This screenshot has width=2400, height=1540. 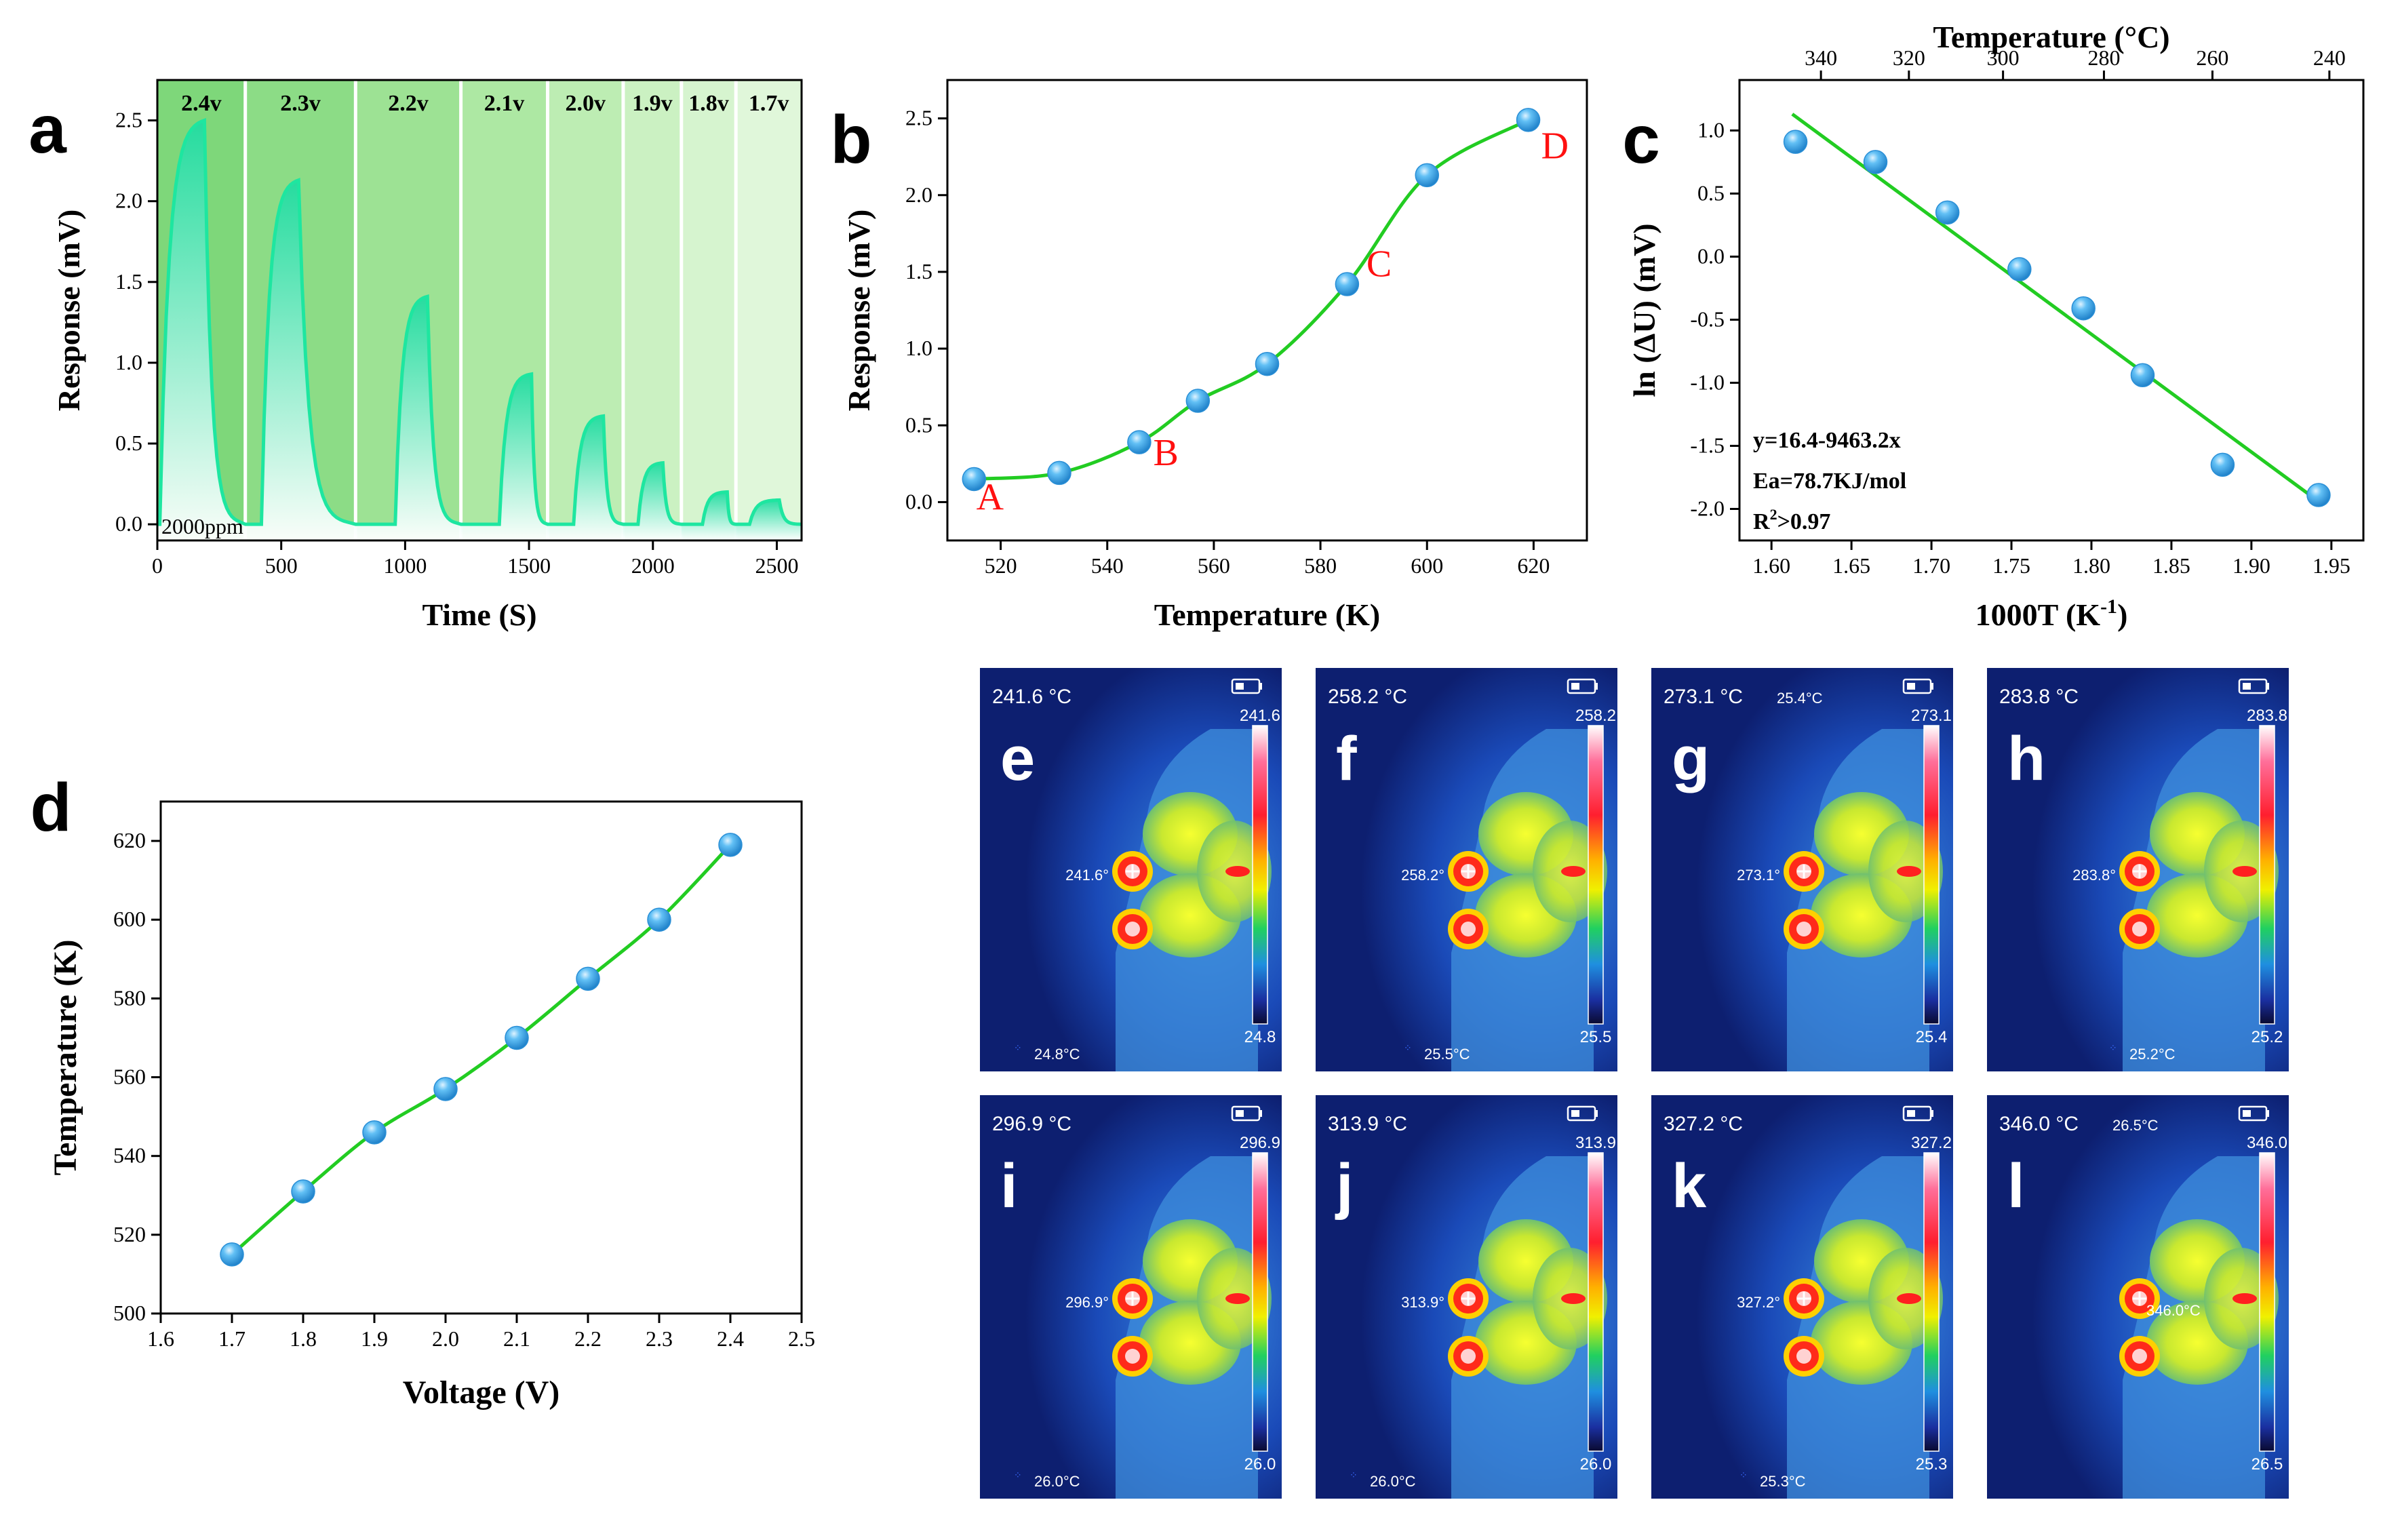 I want to click on x-tick-label: 1.65, so click(x=1851, y=565).